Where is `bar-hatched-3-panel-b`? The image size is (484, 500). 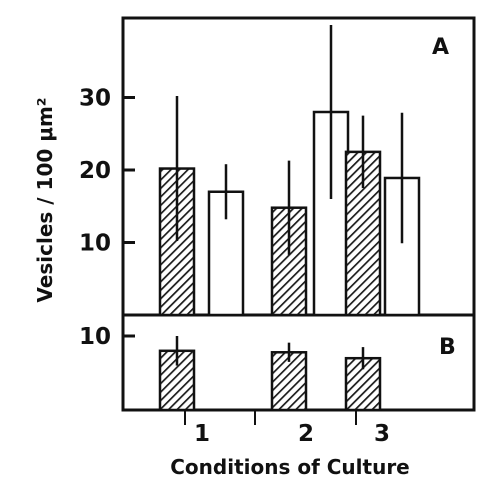
bar-hatched-3-panel-b is located at coordinates (363, 384).